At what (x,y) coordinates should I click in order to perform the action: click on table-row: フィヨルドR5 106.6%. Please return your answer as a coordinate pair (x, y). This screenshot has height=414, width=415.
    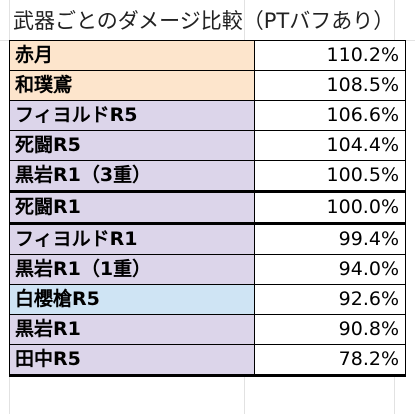
    Looking at the image, I should click on (207, 115).